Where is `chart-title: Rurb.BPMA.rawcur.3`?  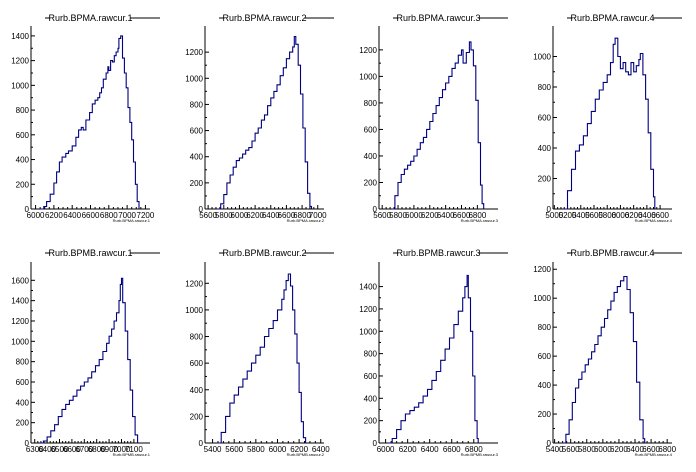 chart-title: Rurb.BPMA.rawcur.3 is located at coordinates (438, 18).